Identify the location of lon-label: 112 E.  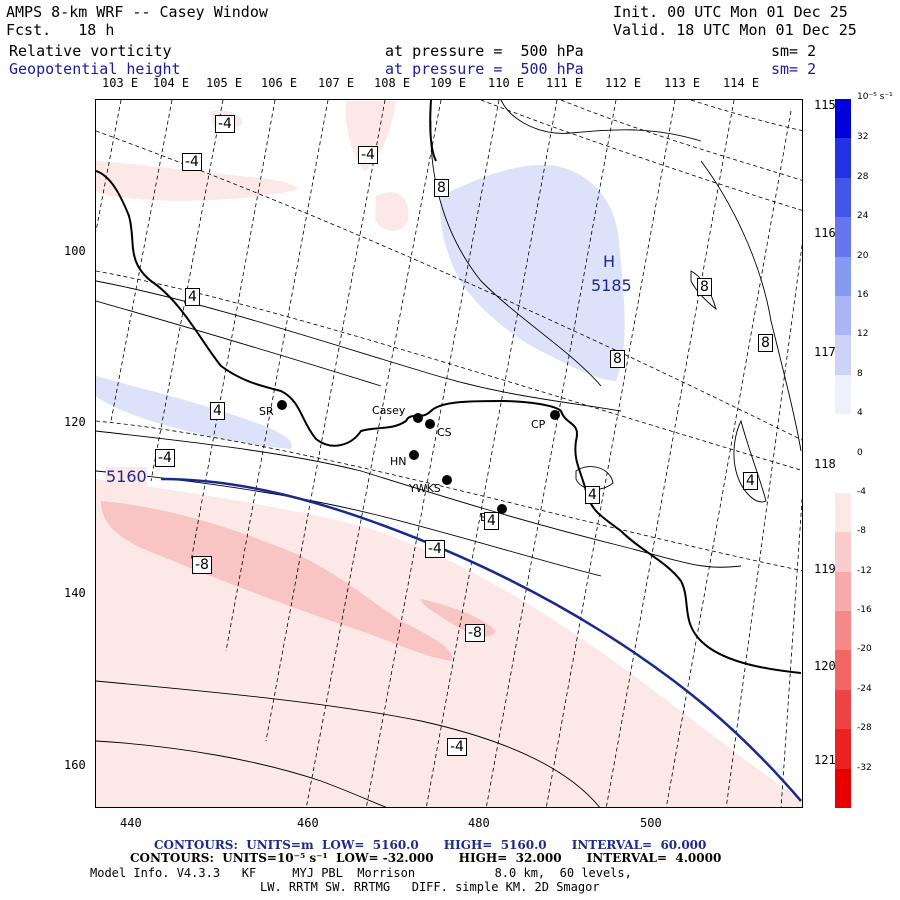
(623, 83).